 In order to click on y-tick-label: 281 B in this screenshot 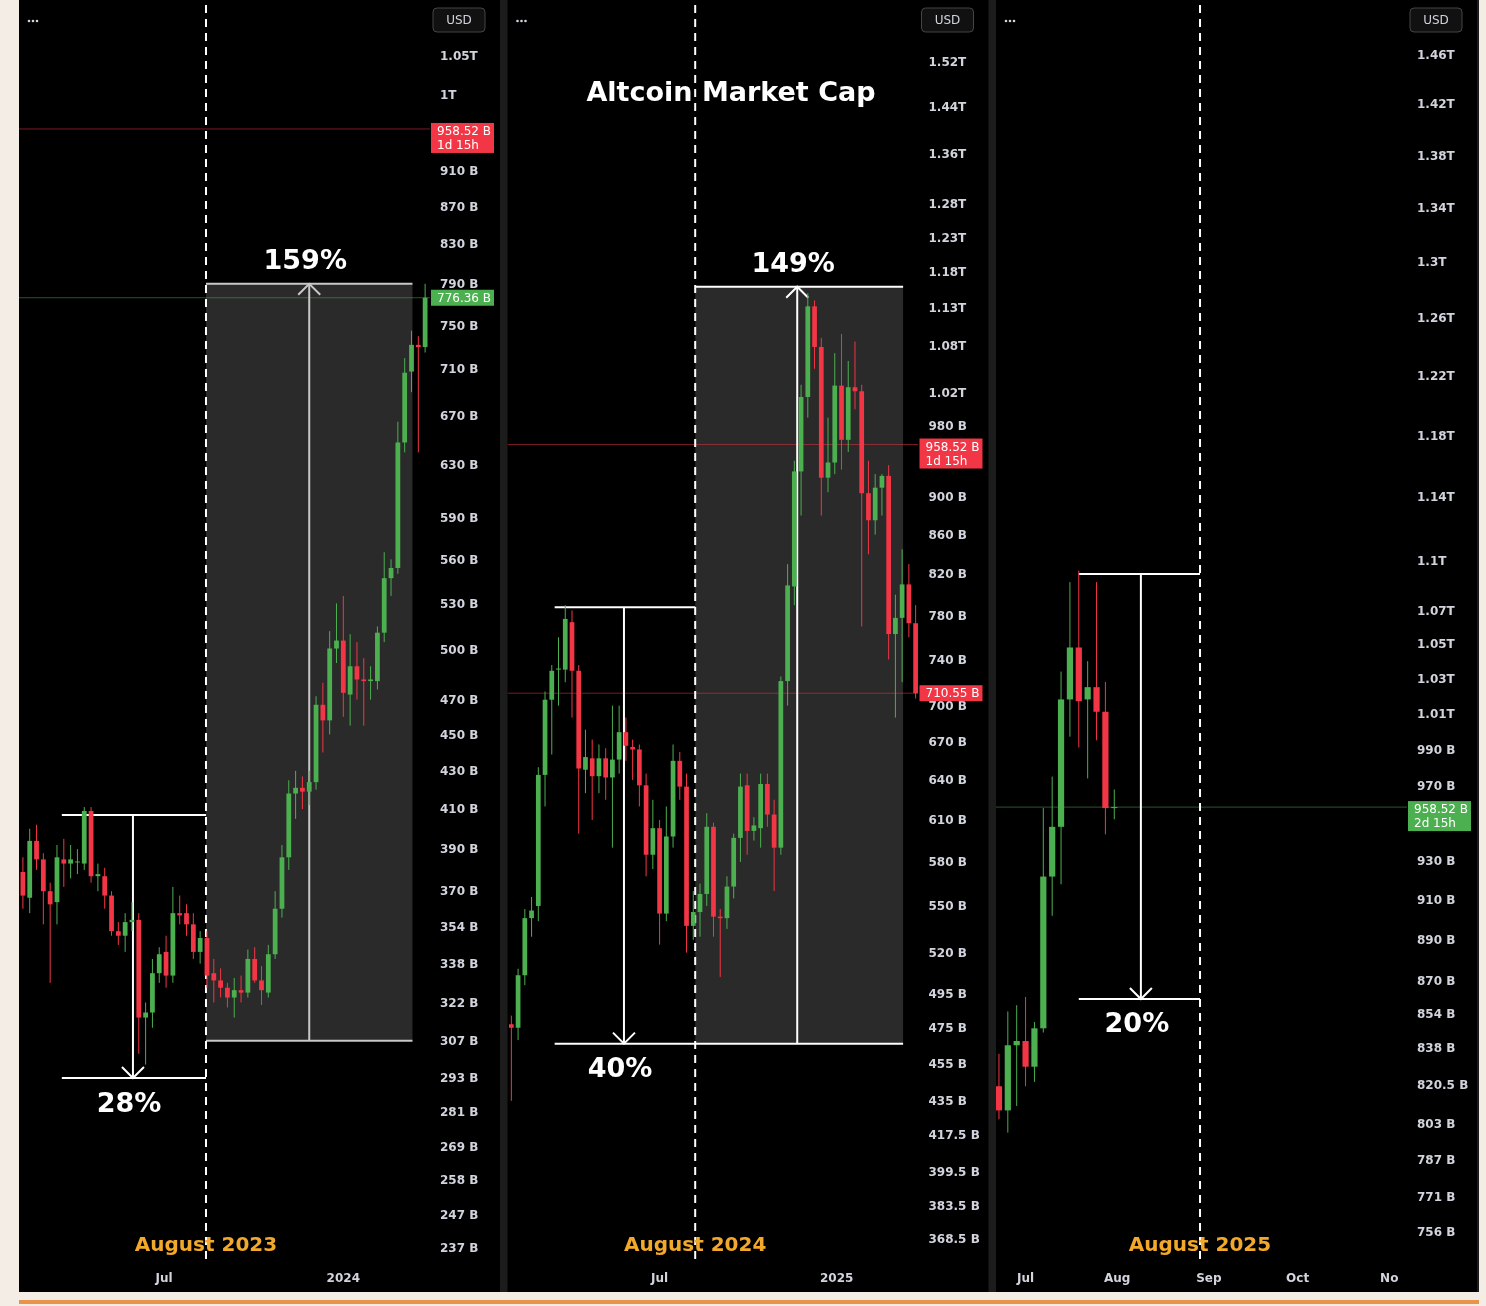, I will do `click(459, 1111)`.